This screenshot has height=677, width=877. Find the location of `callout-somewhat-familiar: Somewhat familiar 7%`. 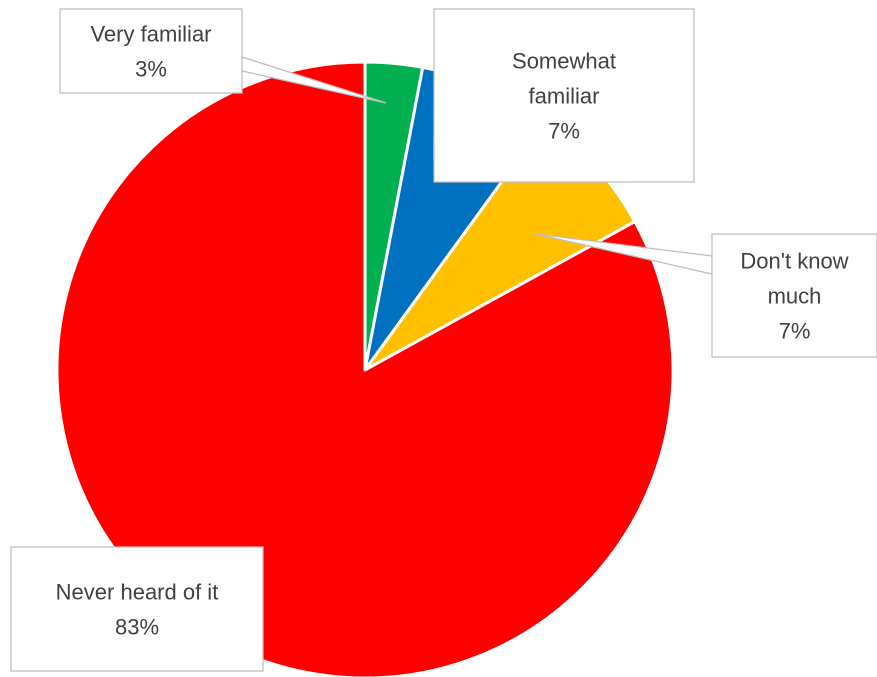

callout-somewhat-familiar: Somewhat familiar 7% is located at coordinates (564, 95).